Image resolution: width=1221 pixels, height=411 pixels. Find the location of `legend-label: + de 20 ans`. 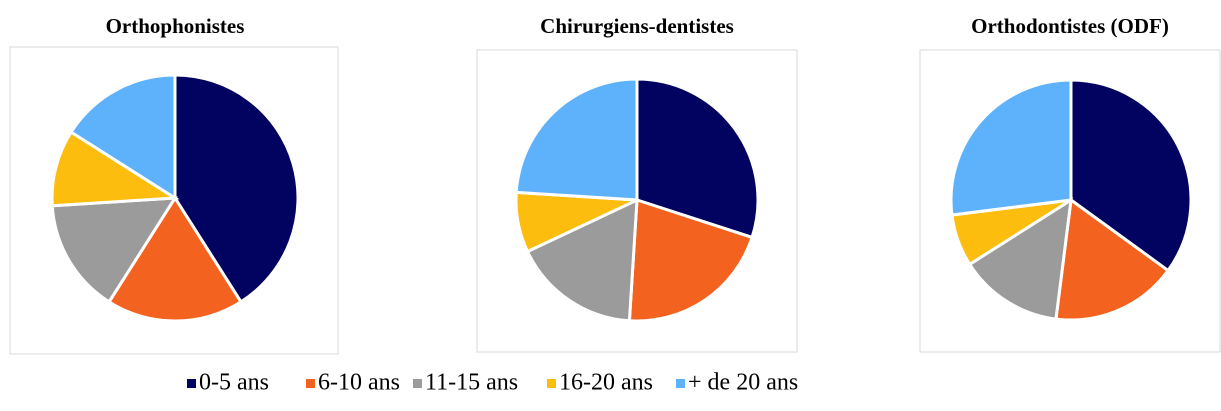

legend-label: + de 20 ans is located at coordinates (743, 383).